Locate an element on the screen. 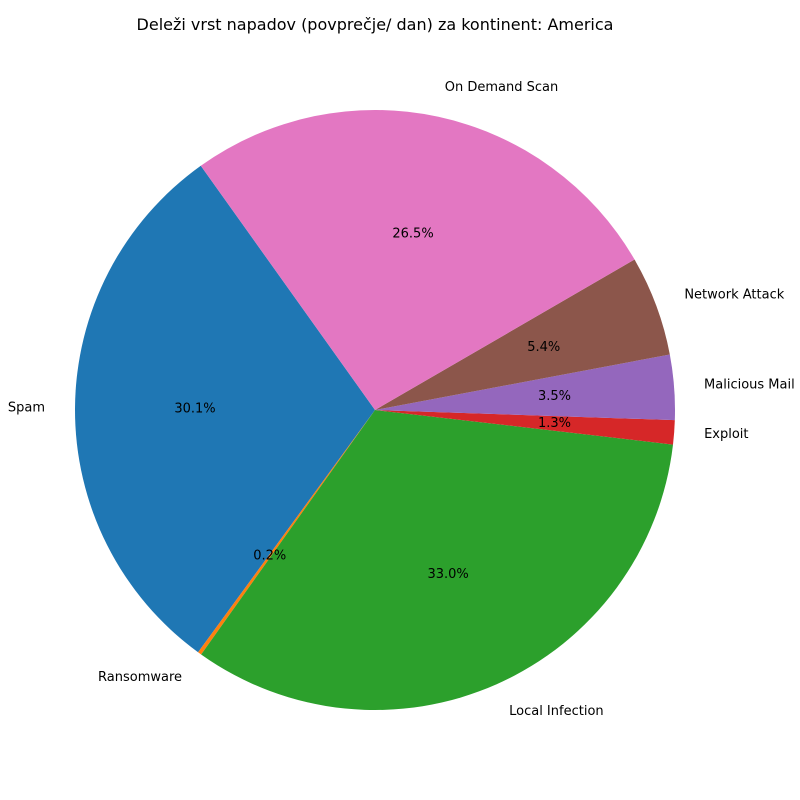 The height and width of the screenshot is (800, 800). slice-percent-network-attack: 5.4% is located at coordinates (543, 347).